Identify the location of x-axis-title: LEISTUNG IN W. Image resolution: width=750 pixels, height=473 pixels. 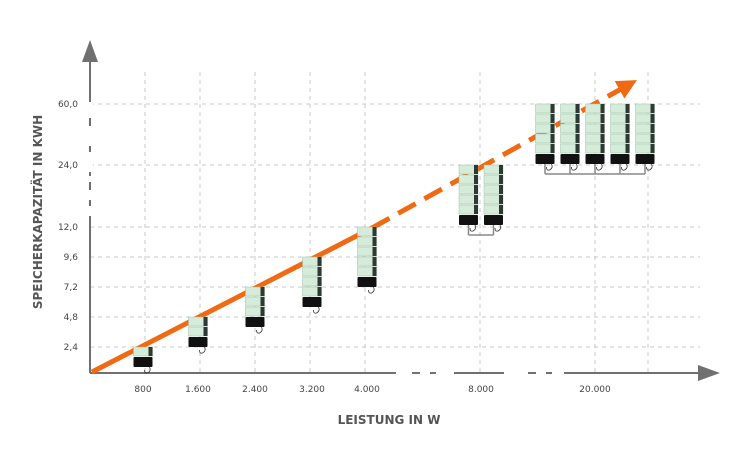
(389, 420).